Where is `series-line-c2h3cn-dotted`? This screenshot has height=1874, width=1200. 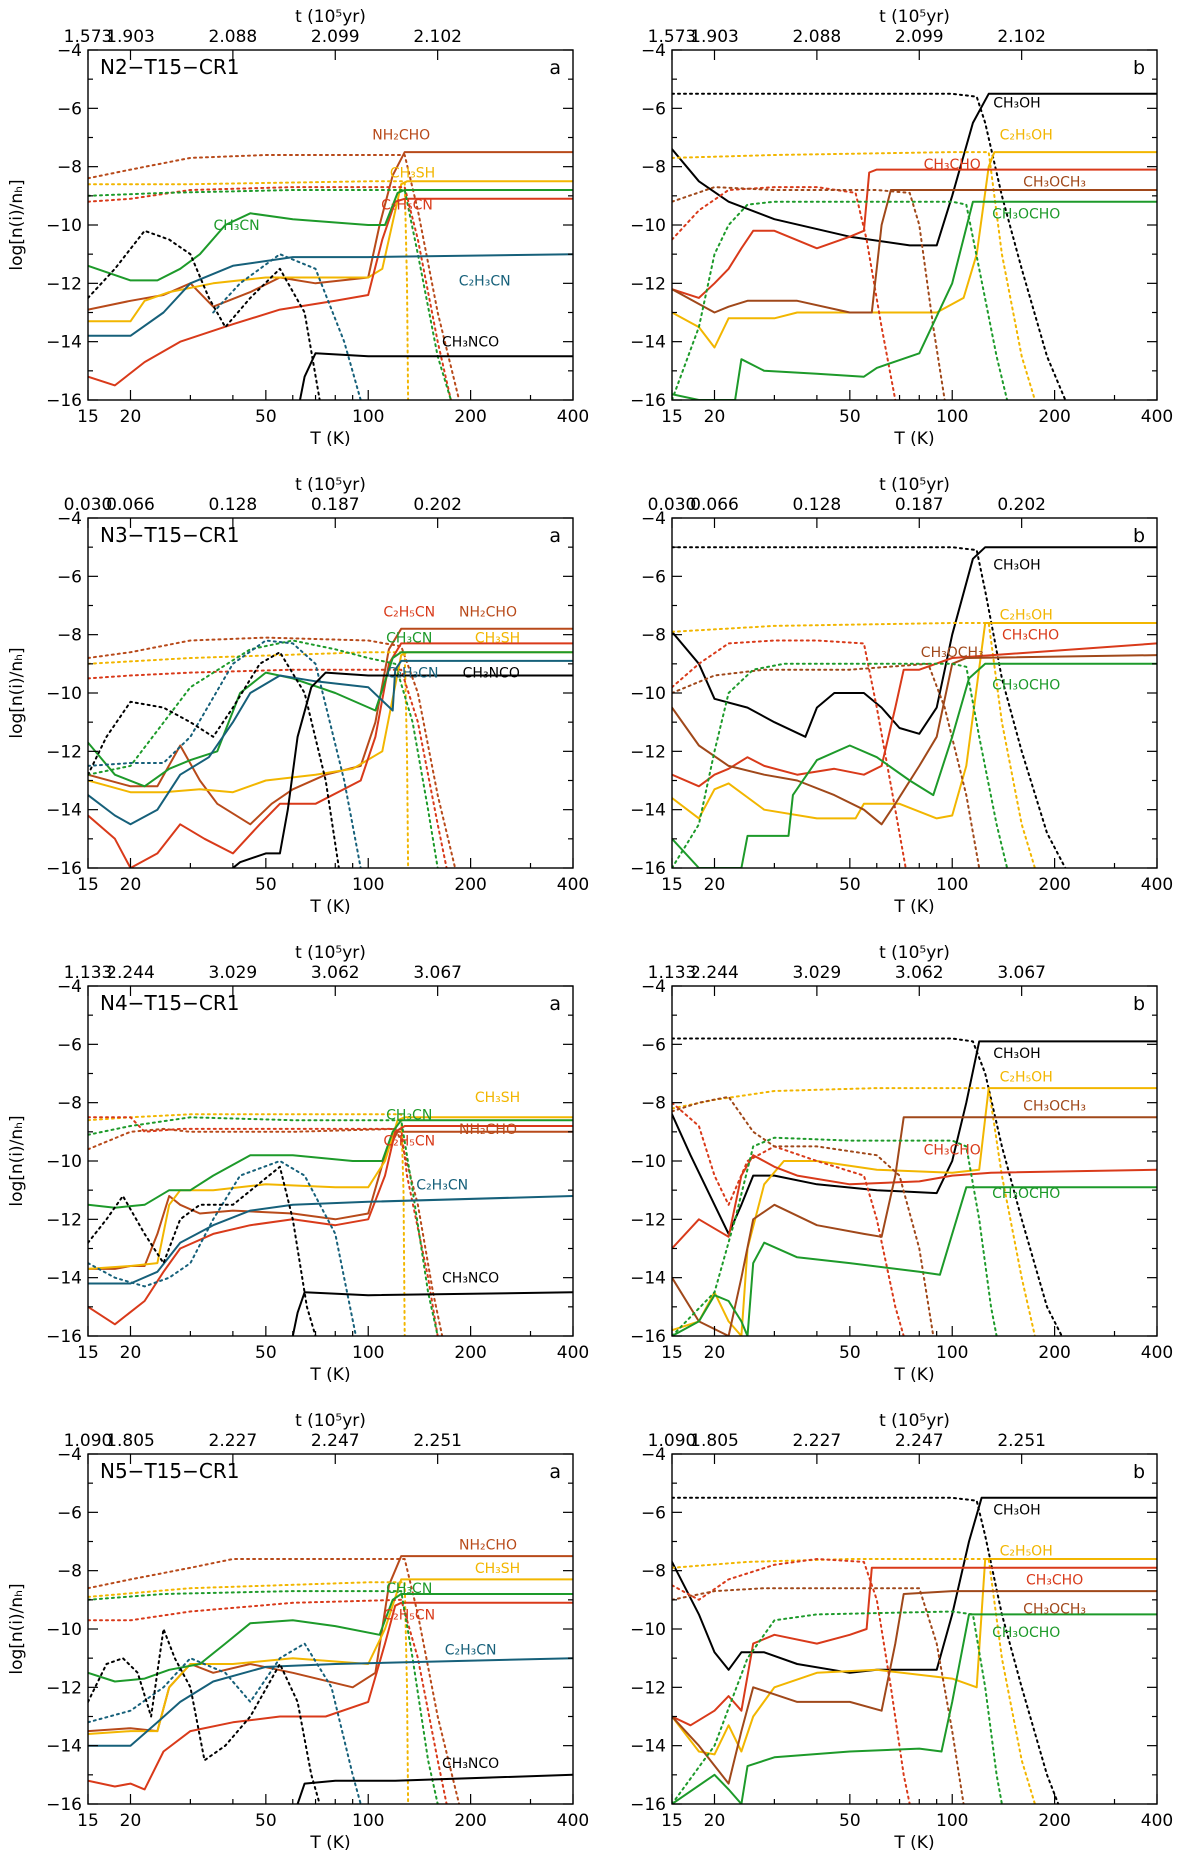
series-line-c2h3cn-dotted is located at coordinates (222, 1248).